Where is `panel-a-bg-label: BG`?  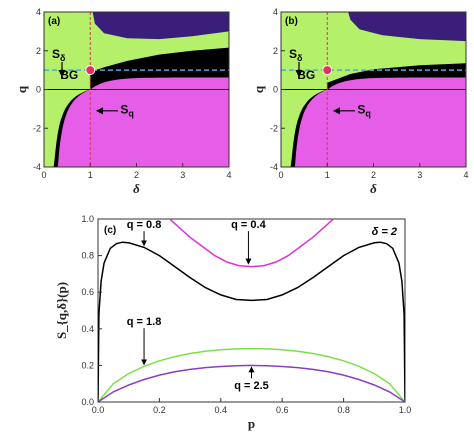
panel-a-bg-label: BG is located at coordinates (69, 75).